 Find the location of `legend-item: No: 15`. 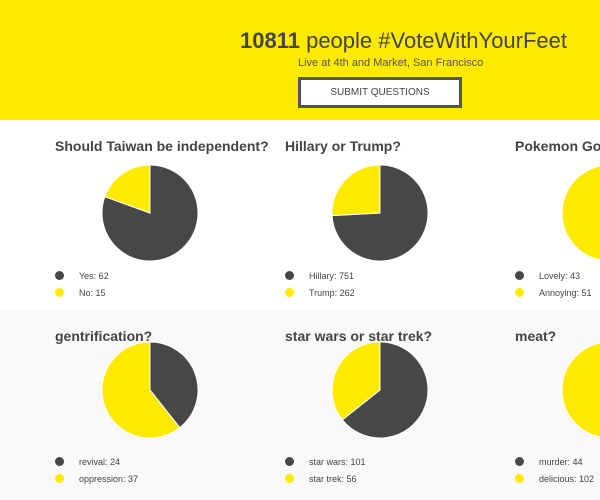

legend-item: No: 15 is located at coordinates (82, 292).